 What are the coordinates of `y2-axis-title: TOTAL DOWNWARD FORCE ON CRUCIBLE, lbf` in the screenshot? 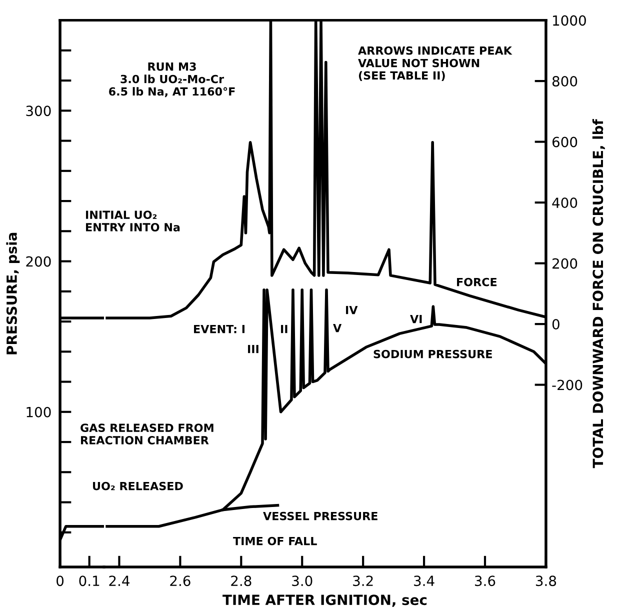 It's located at (598, 293).